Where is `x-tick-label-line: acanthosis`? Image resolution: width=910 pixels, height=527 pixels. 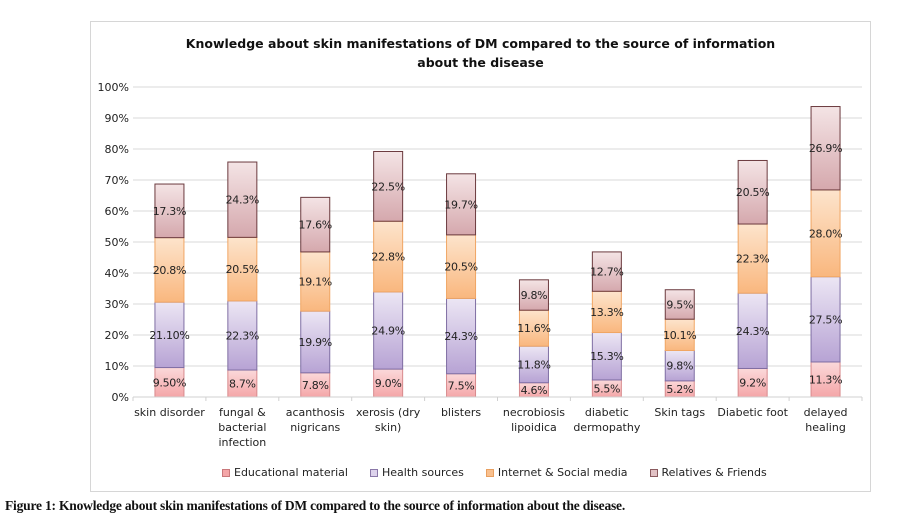
x-tick-label-line: acanthosis is located at coordinates (315, 412).